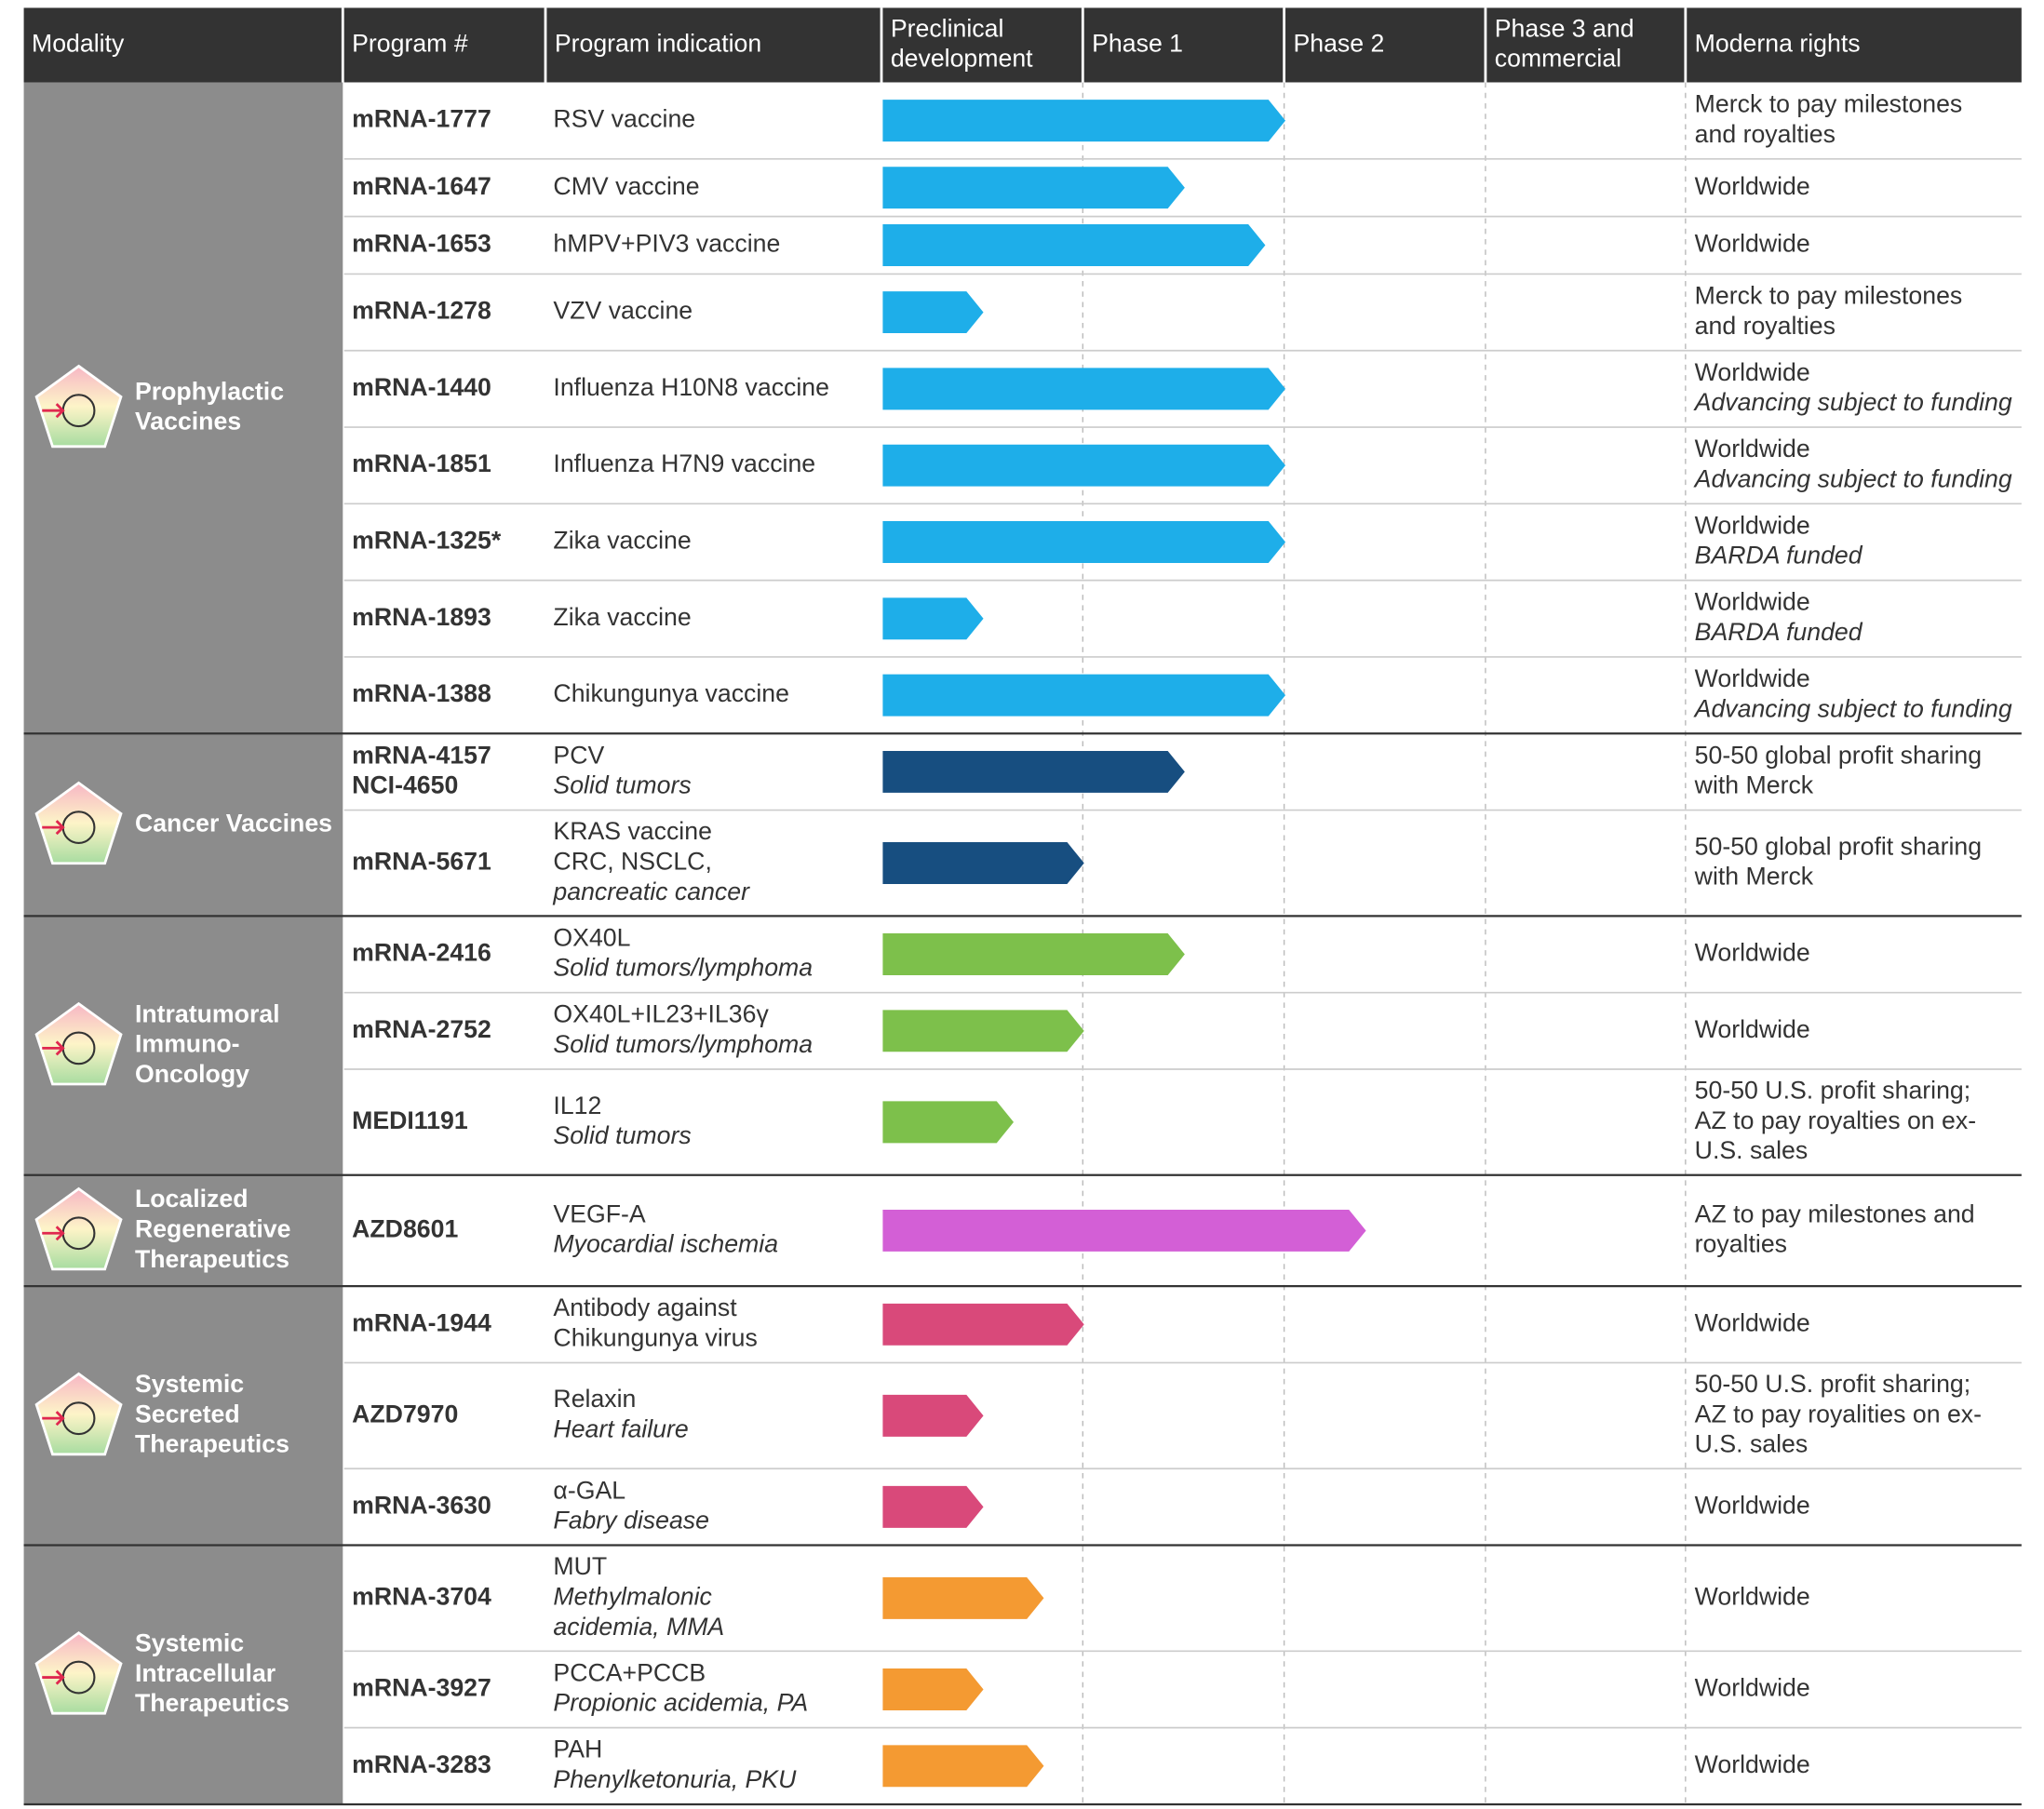  Describe the element at coordinates (1765, 326) in the screenshot. I see `rights: and royalties` at that location.